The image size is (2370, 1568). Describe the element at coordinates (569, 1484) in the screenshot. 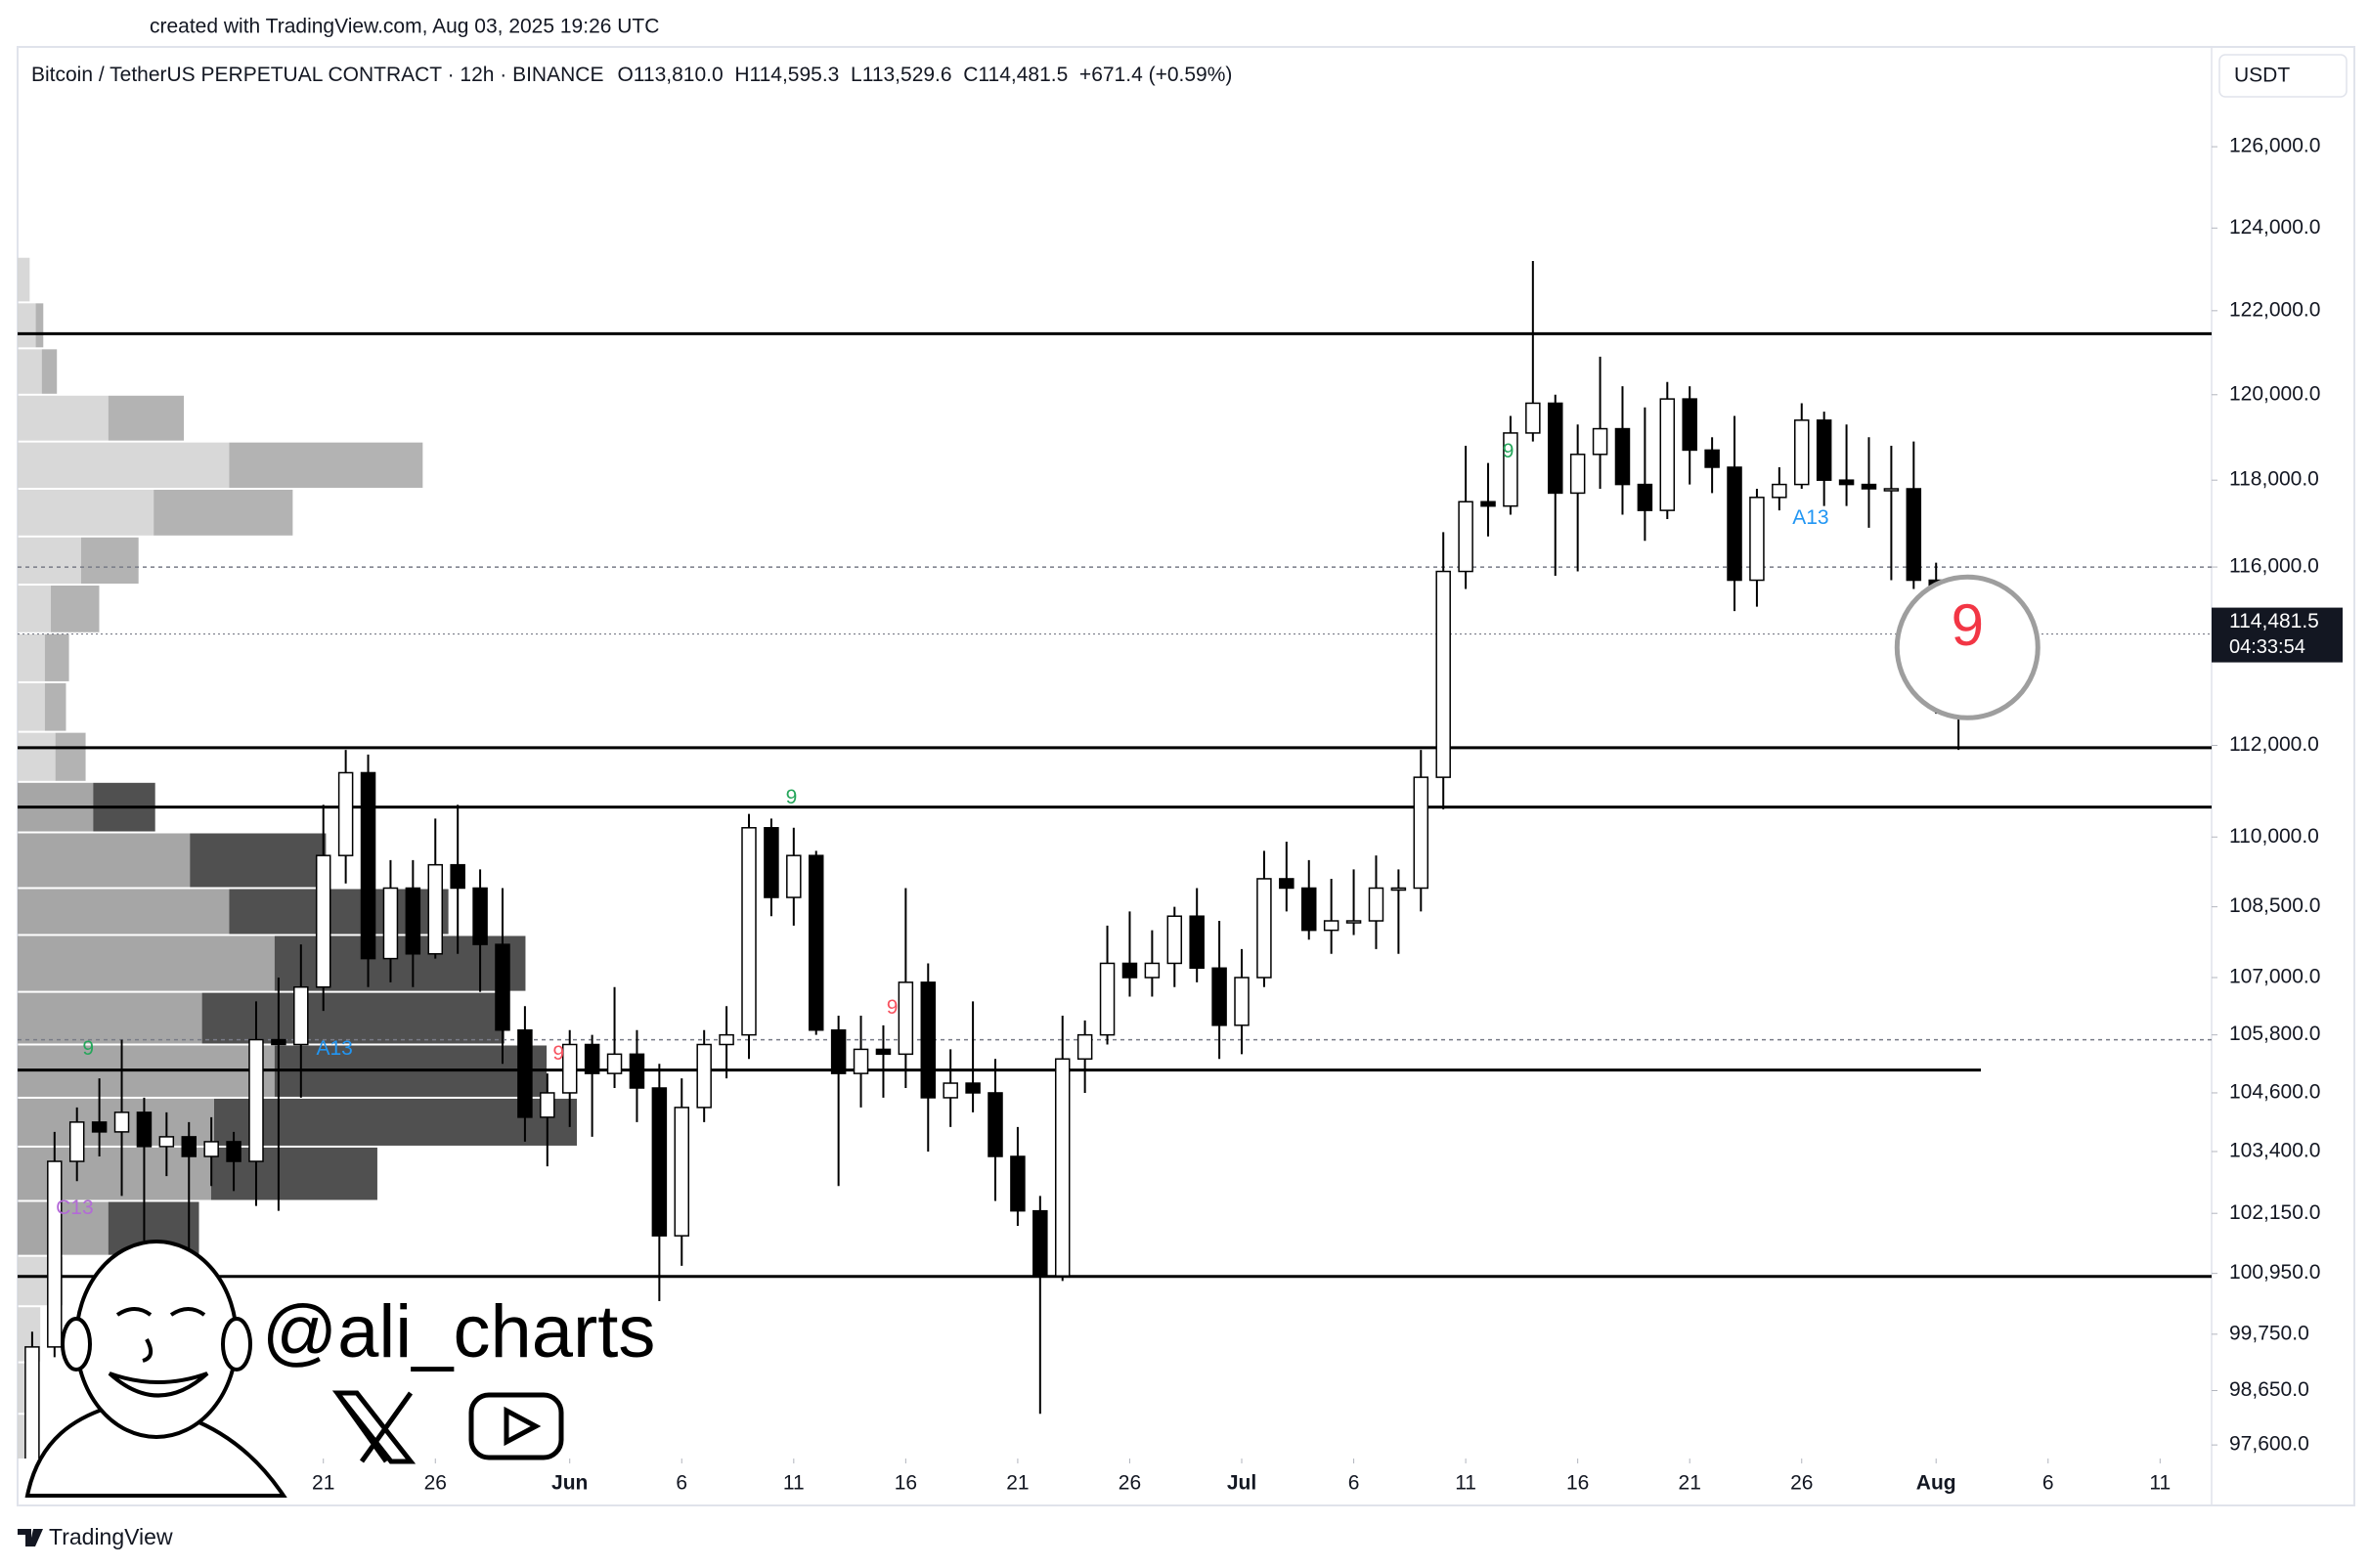

I see `x-tick-label: Jun` at that location.